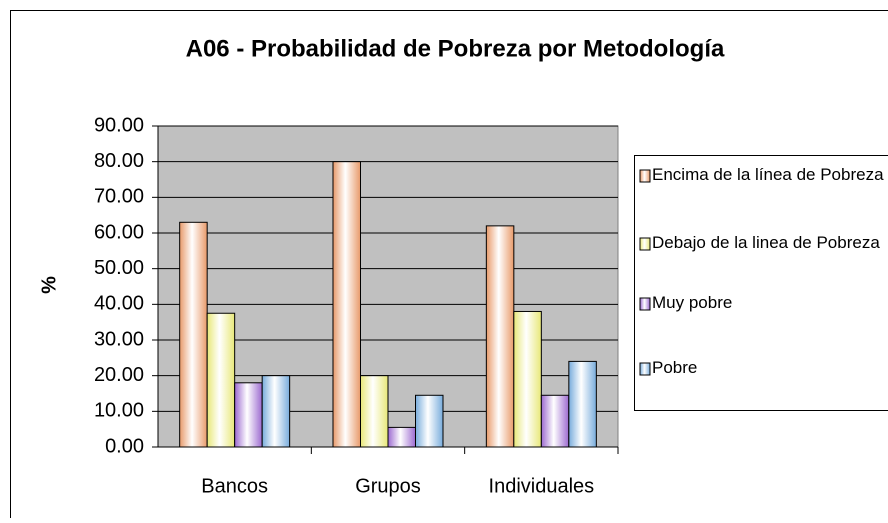 This screenshot has height=523, width=888. Describe the element at coordinates (119, 232) in the screenshot. I see `y-tick-label: 60.00` at that location.